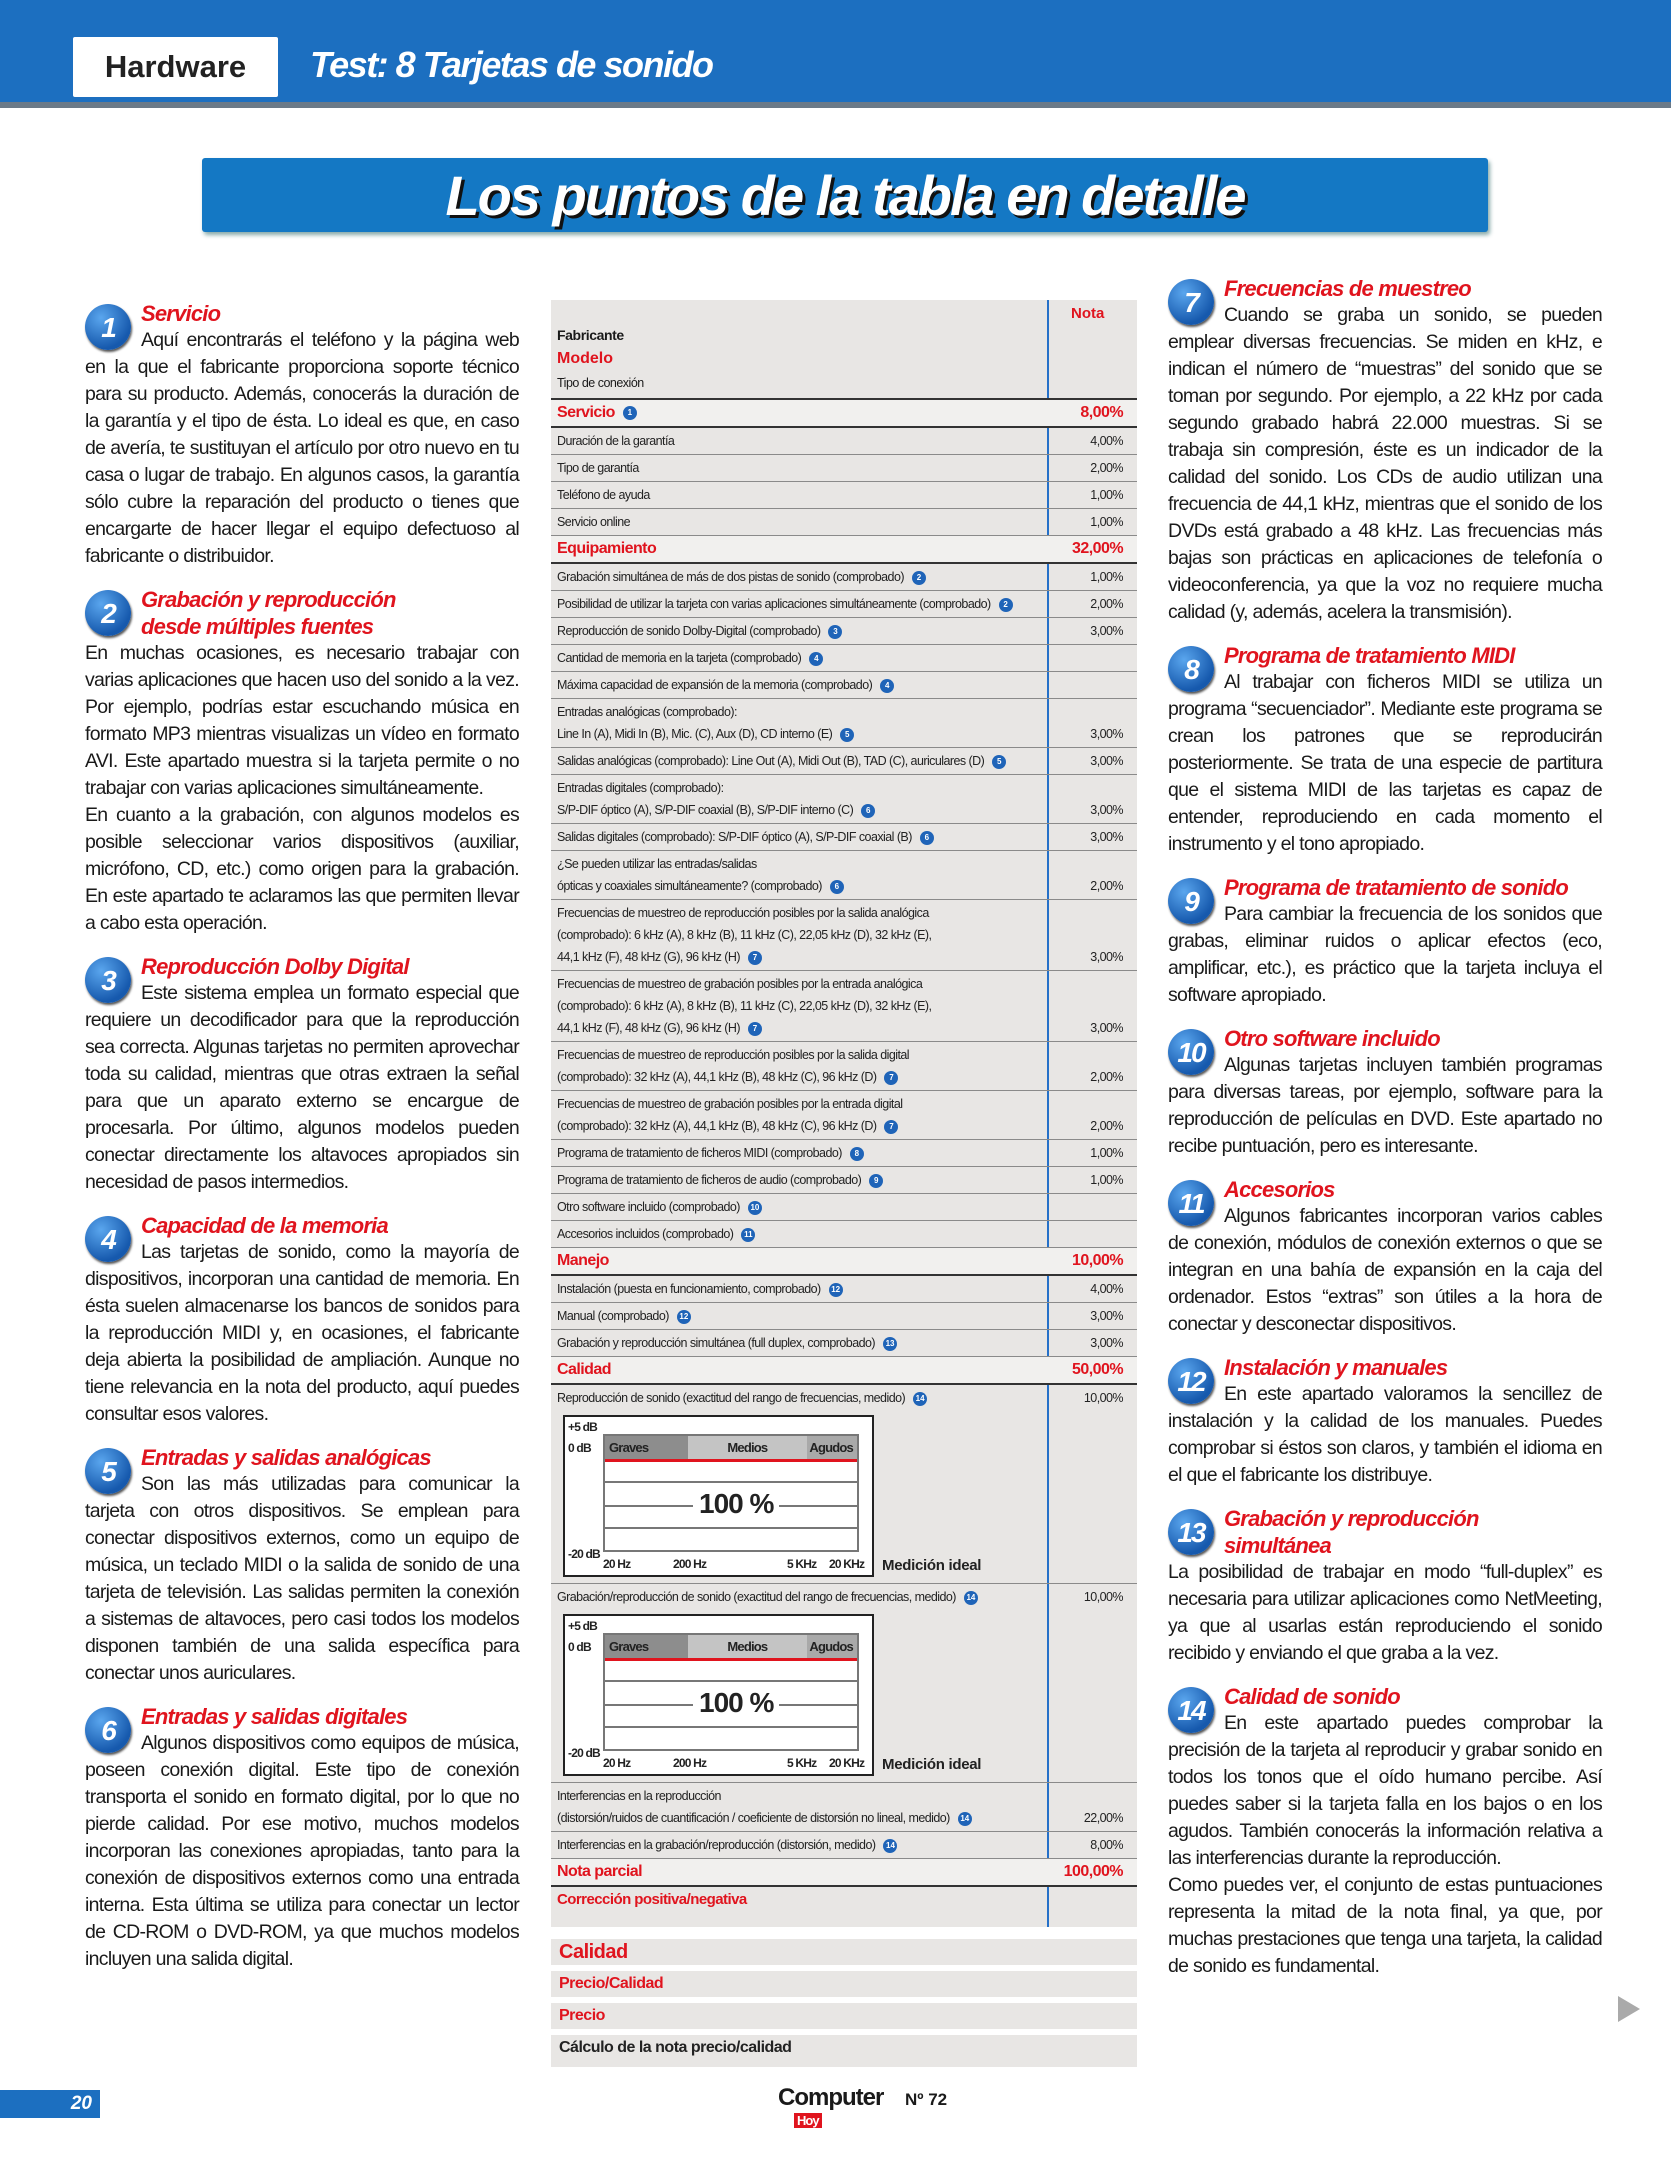 The height and width of the screenshot is (2160, 1671). I want to click on number-badge-icon: 11, so click(1191, 1203).